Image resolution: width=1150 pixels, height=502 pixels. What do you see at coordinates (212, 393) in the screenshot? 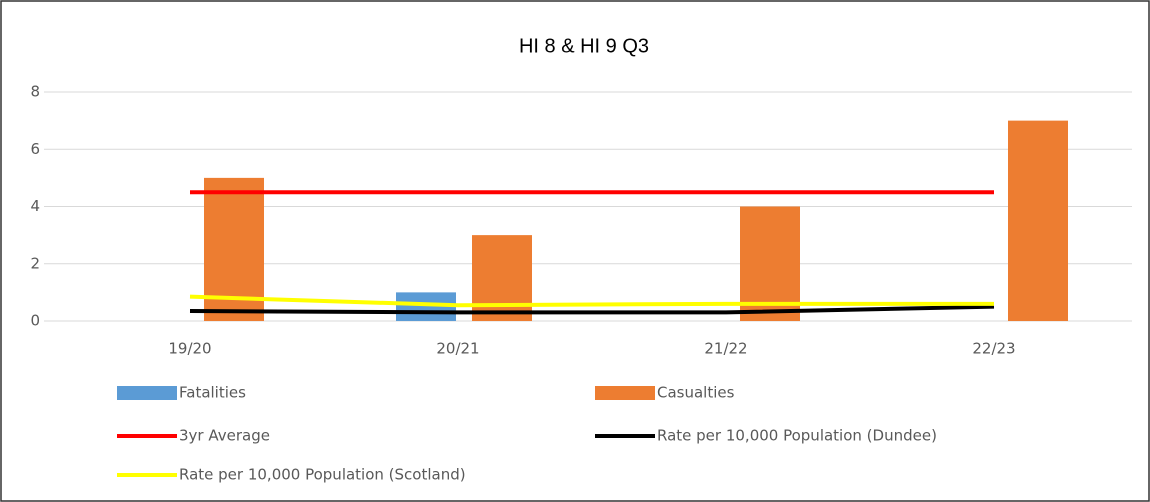
I see `legend-label: Fatalities` at bounding box center [212, 393].